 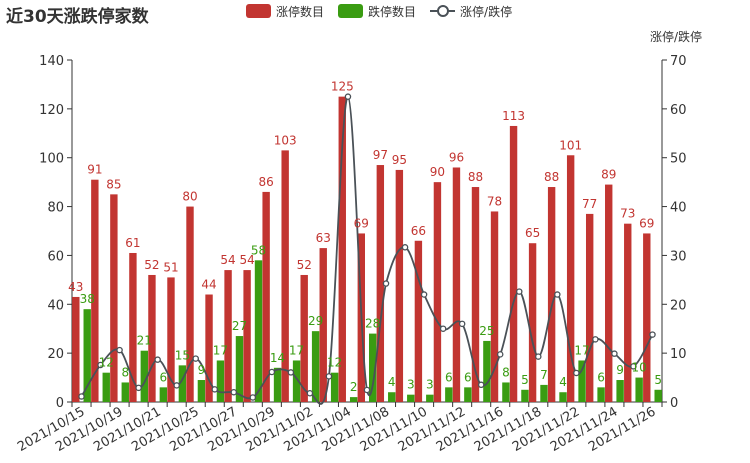 What do you see at coordinates (551, 177) in the screenshot?
I see `data-label-limit-up: 88` at bounding box center [551, 177].